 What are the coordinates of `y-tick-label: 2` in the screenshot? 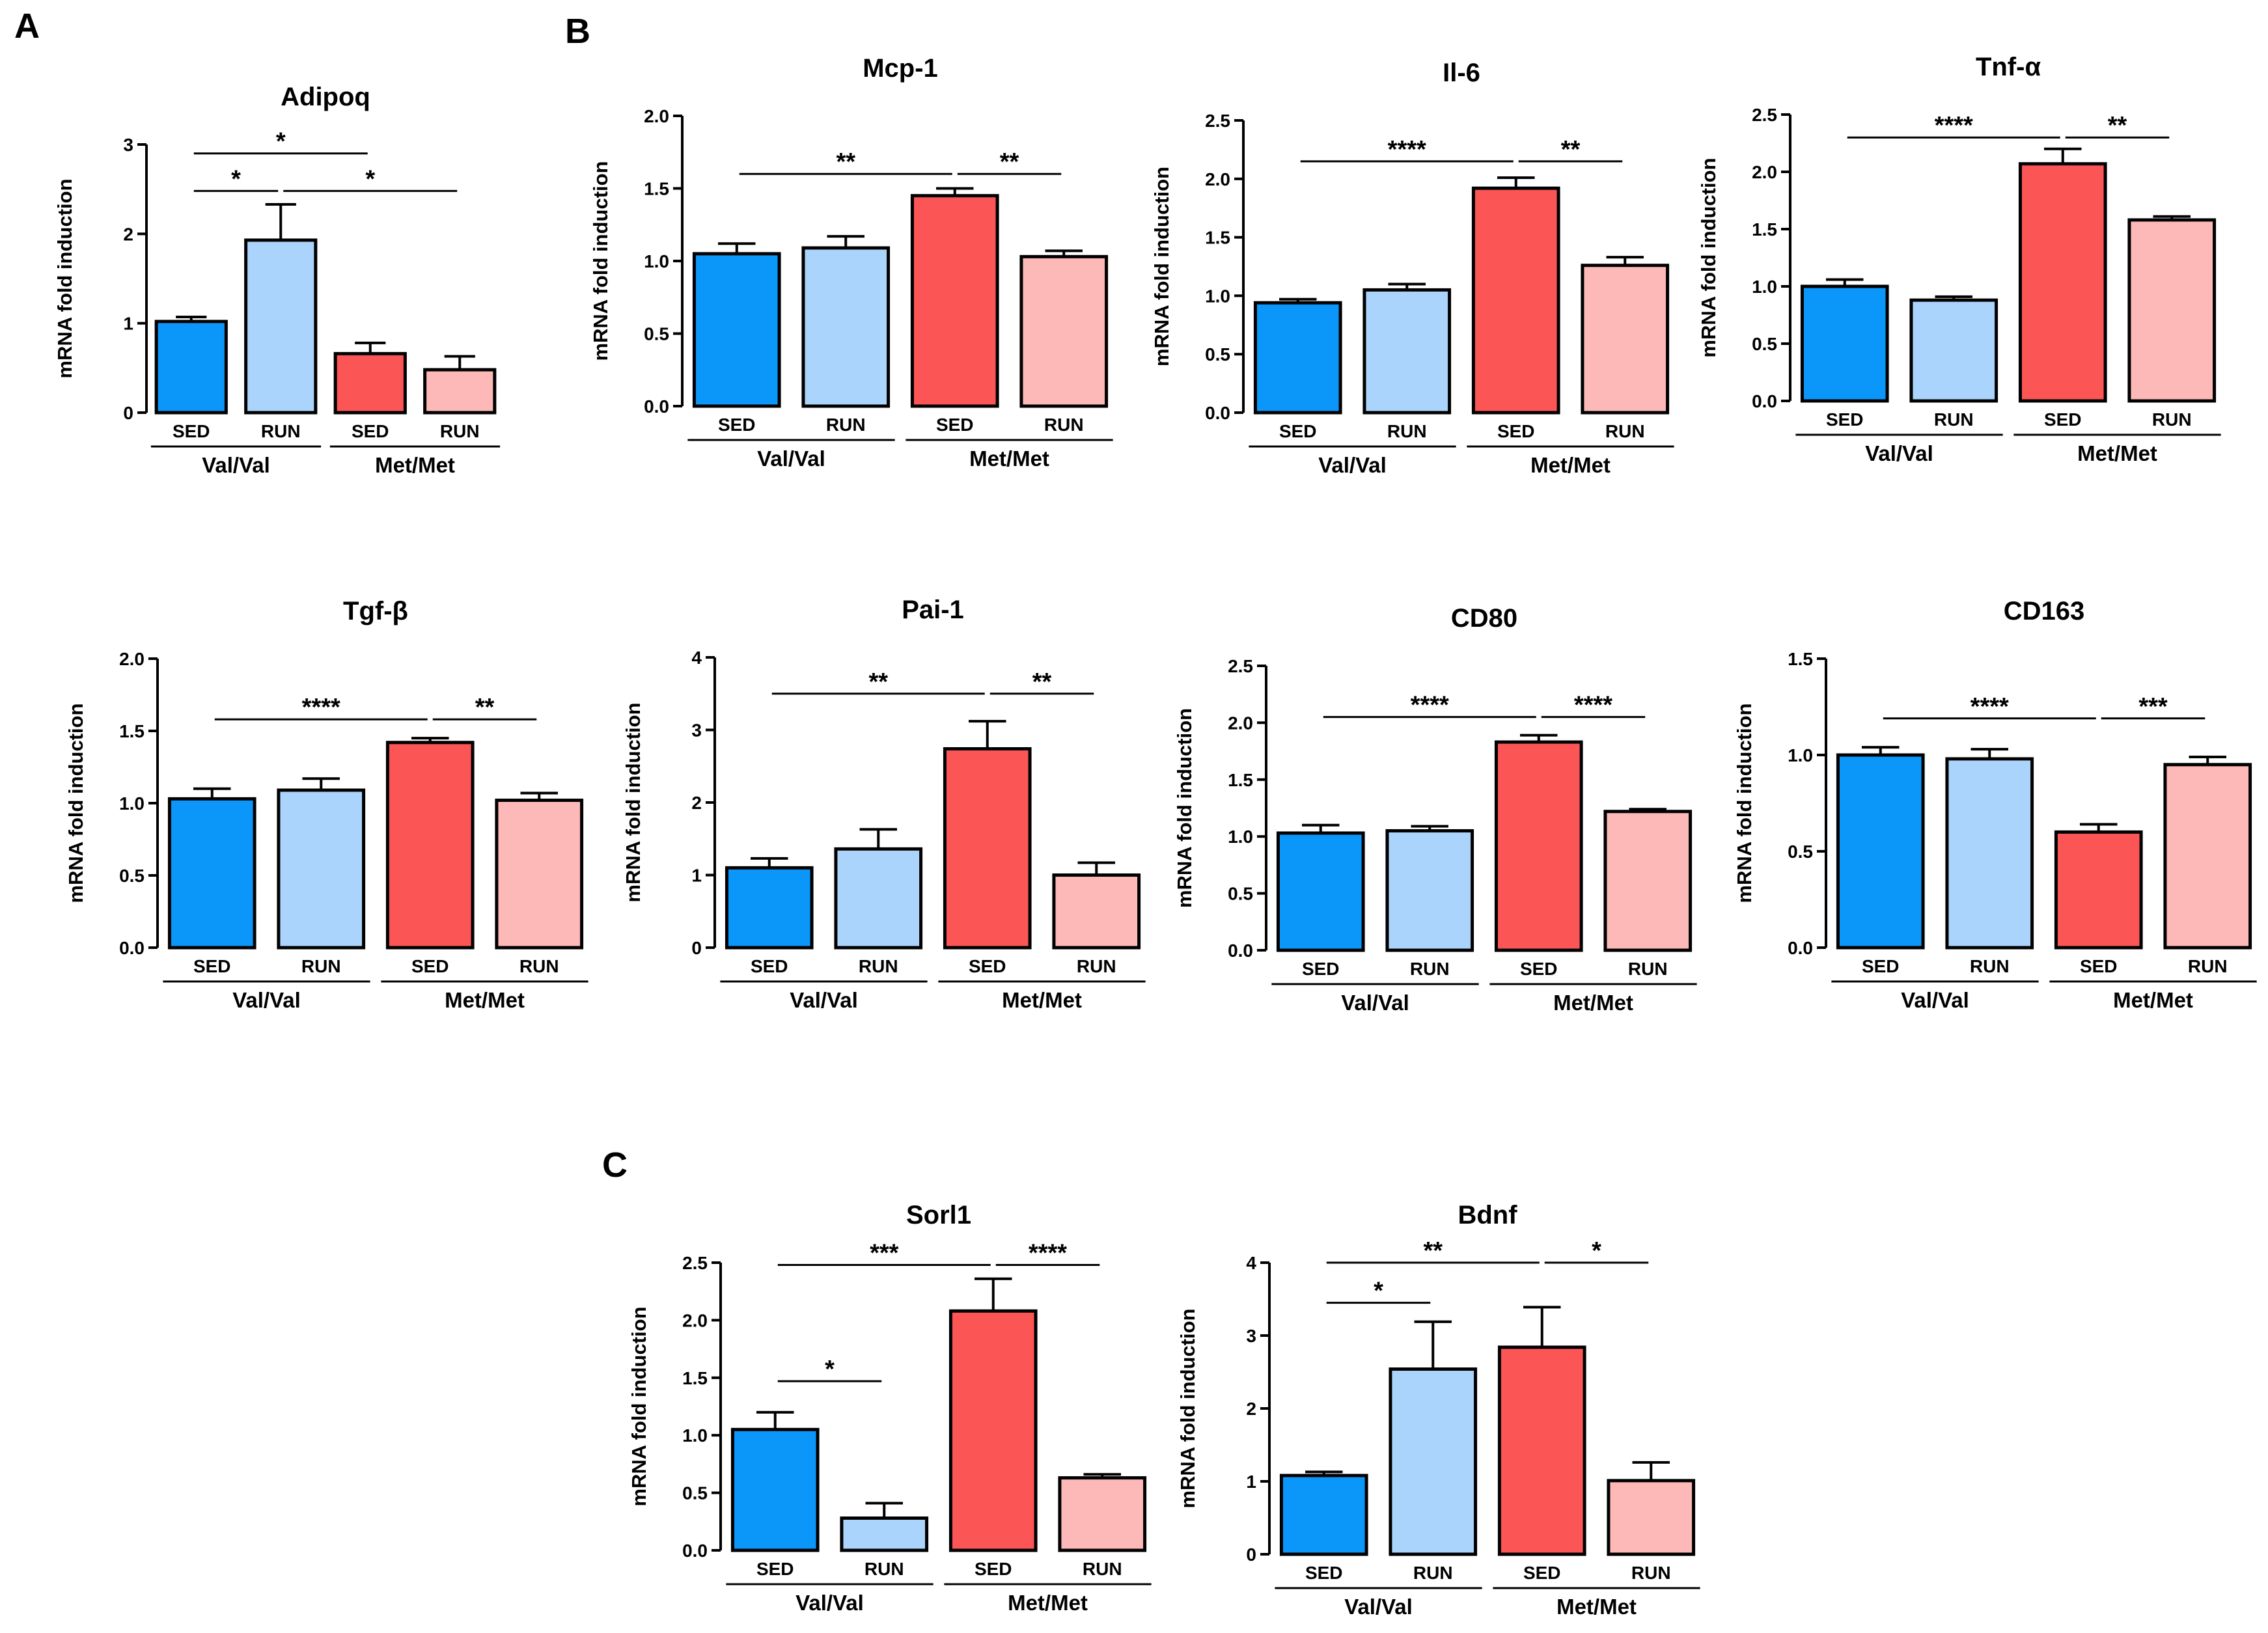 It's located at (1251, 1409).